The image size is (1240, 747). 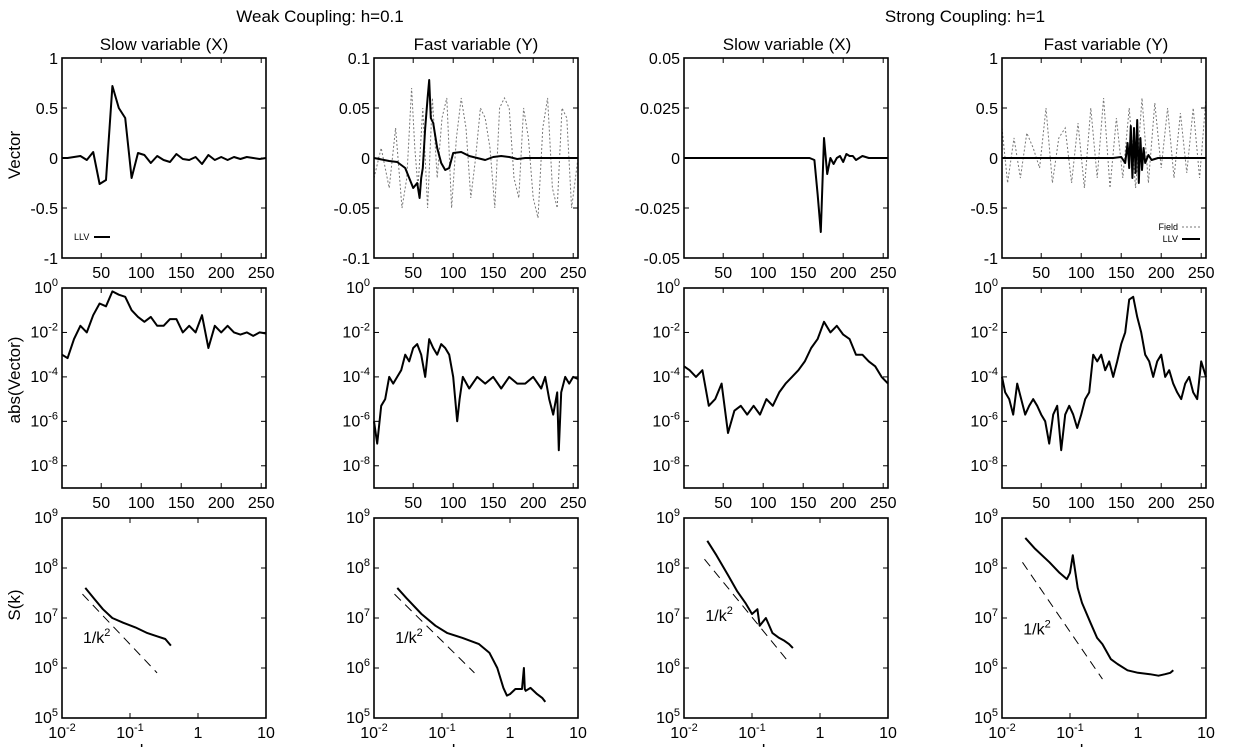 I want to click on panel-r2c0: 1/k2 10-2 10-1 1 10 10⁵ 10⁶ 10⁷ 10⁸ 10⁹ k, so click(x=154, y=627).